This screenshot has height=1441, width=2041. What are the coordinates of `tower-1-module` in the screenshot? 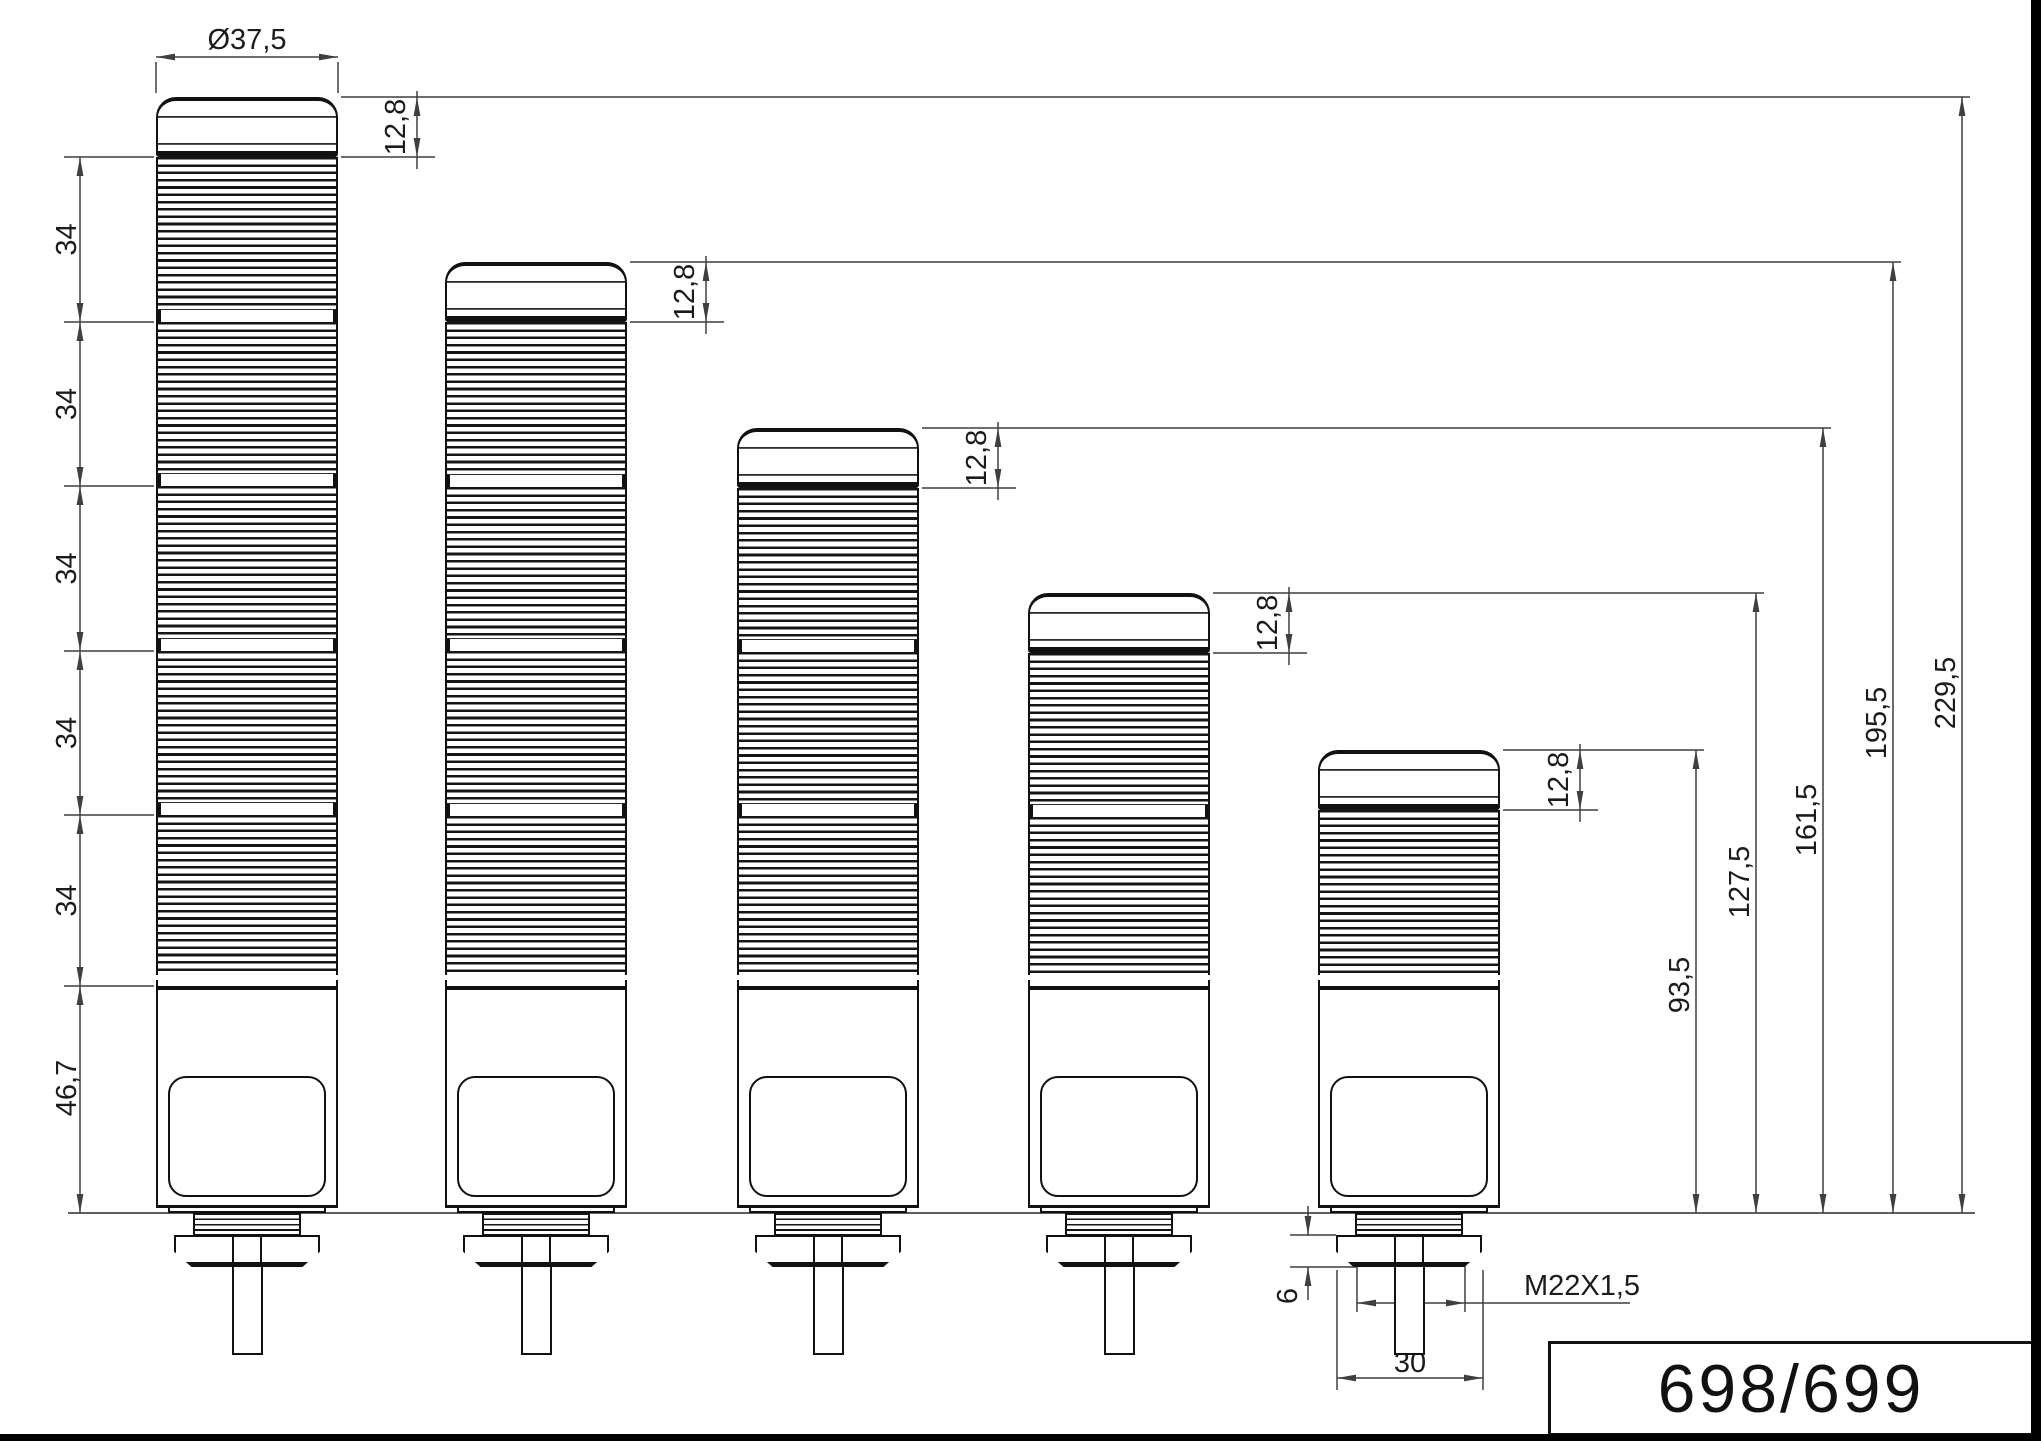 It's located at (1409, 1055).